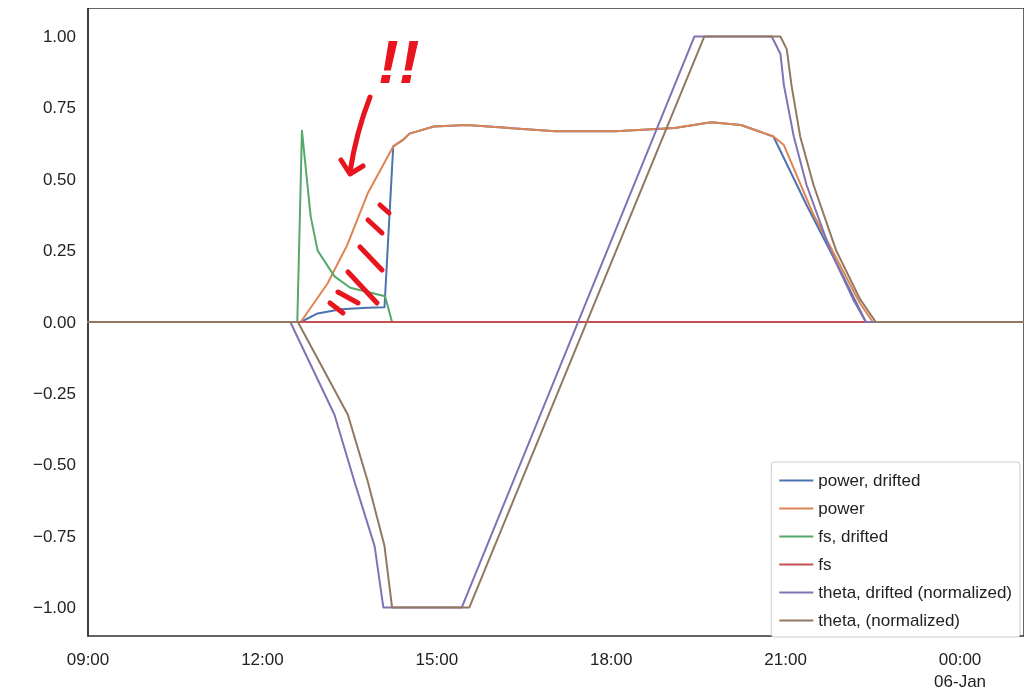  Describe the element at coordinates (59, 37) in the screenshot. I see `y-tick-label: 1.00` at that location.